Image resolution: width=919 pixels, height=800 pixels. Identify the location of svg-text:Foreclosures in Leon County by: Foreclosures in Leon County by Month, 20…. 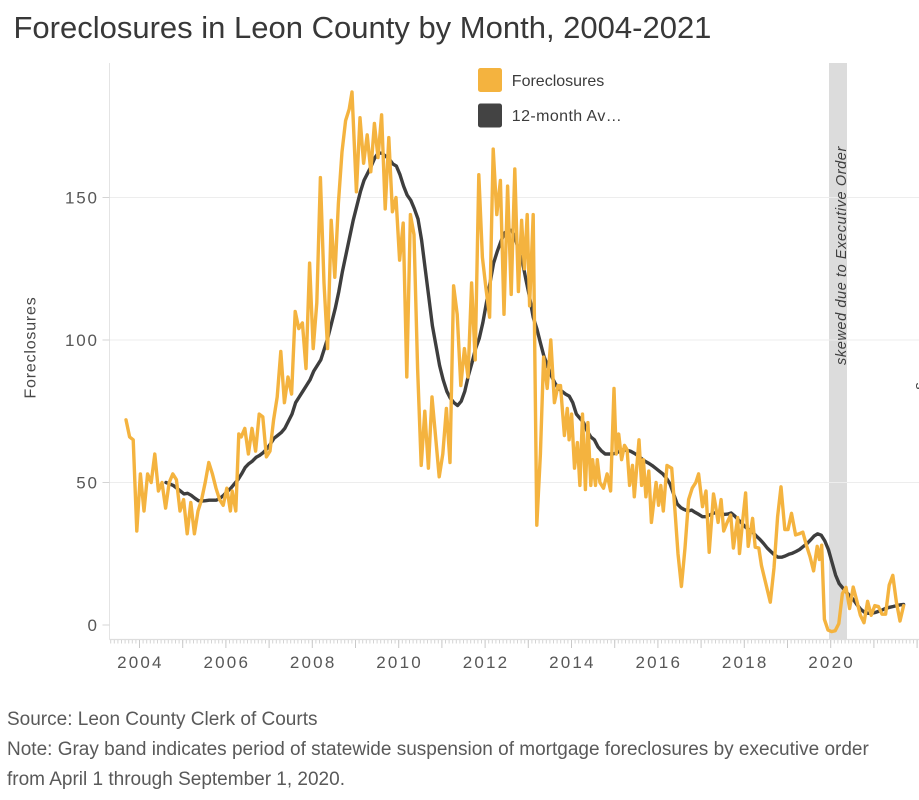
(363, 27).